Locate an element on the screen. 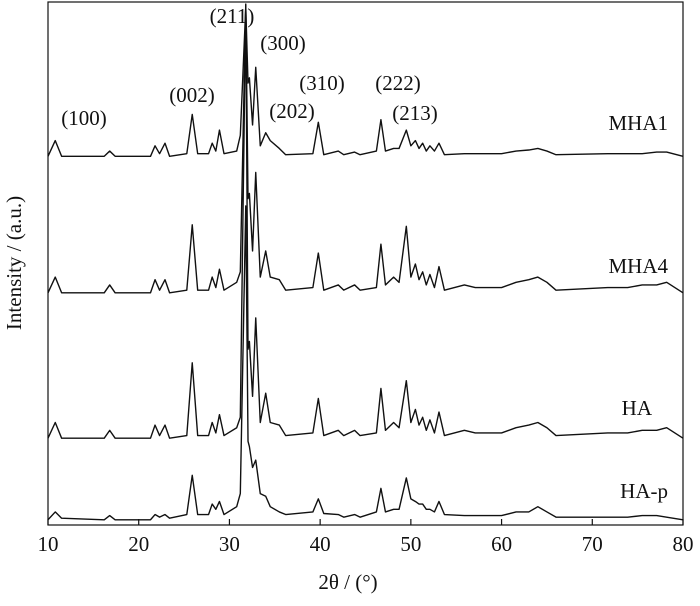 This screenshot has width=700, height=606. x-tick-label: 30 is located at coordinates (229, 544).